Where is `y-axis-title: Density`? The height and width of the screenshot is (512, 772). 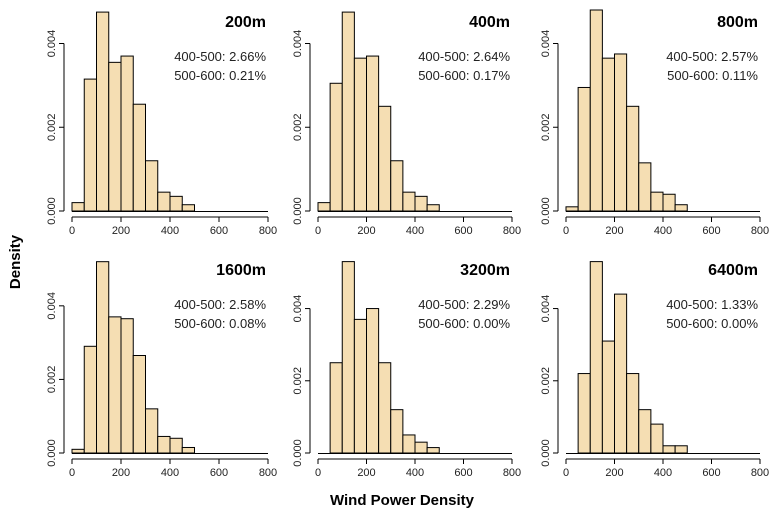
y-axis-title: Density is located at coordinates (15, 261).